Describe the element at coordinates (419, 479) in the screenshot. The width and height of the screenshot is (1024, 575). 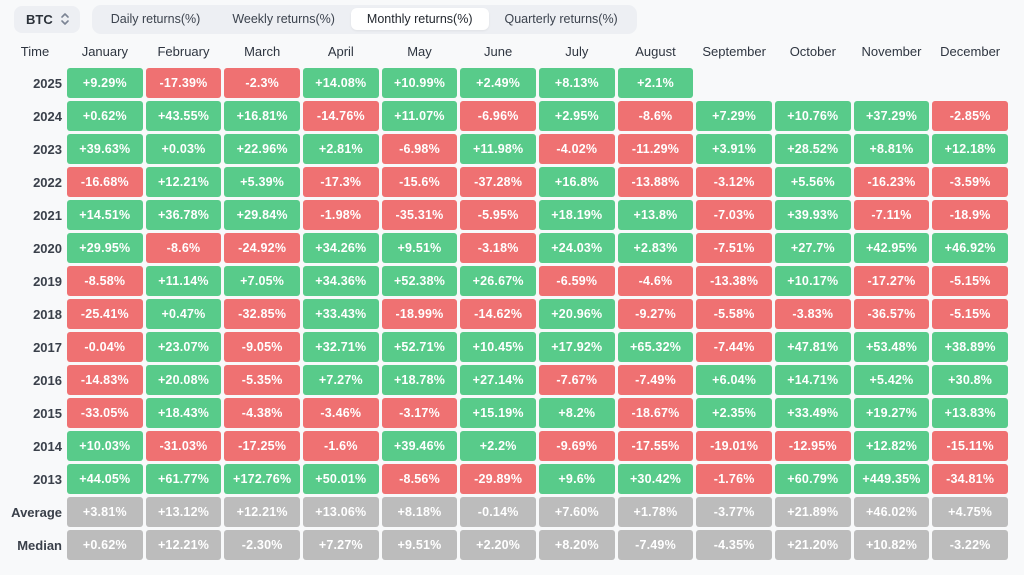
I see `return-cell: -8.56%` at that location.